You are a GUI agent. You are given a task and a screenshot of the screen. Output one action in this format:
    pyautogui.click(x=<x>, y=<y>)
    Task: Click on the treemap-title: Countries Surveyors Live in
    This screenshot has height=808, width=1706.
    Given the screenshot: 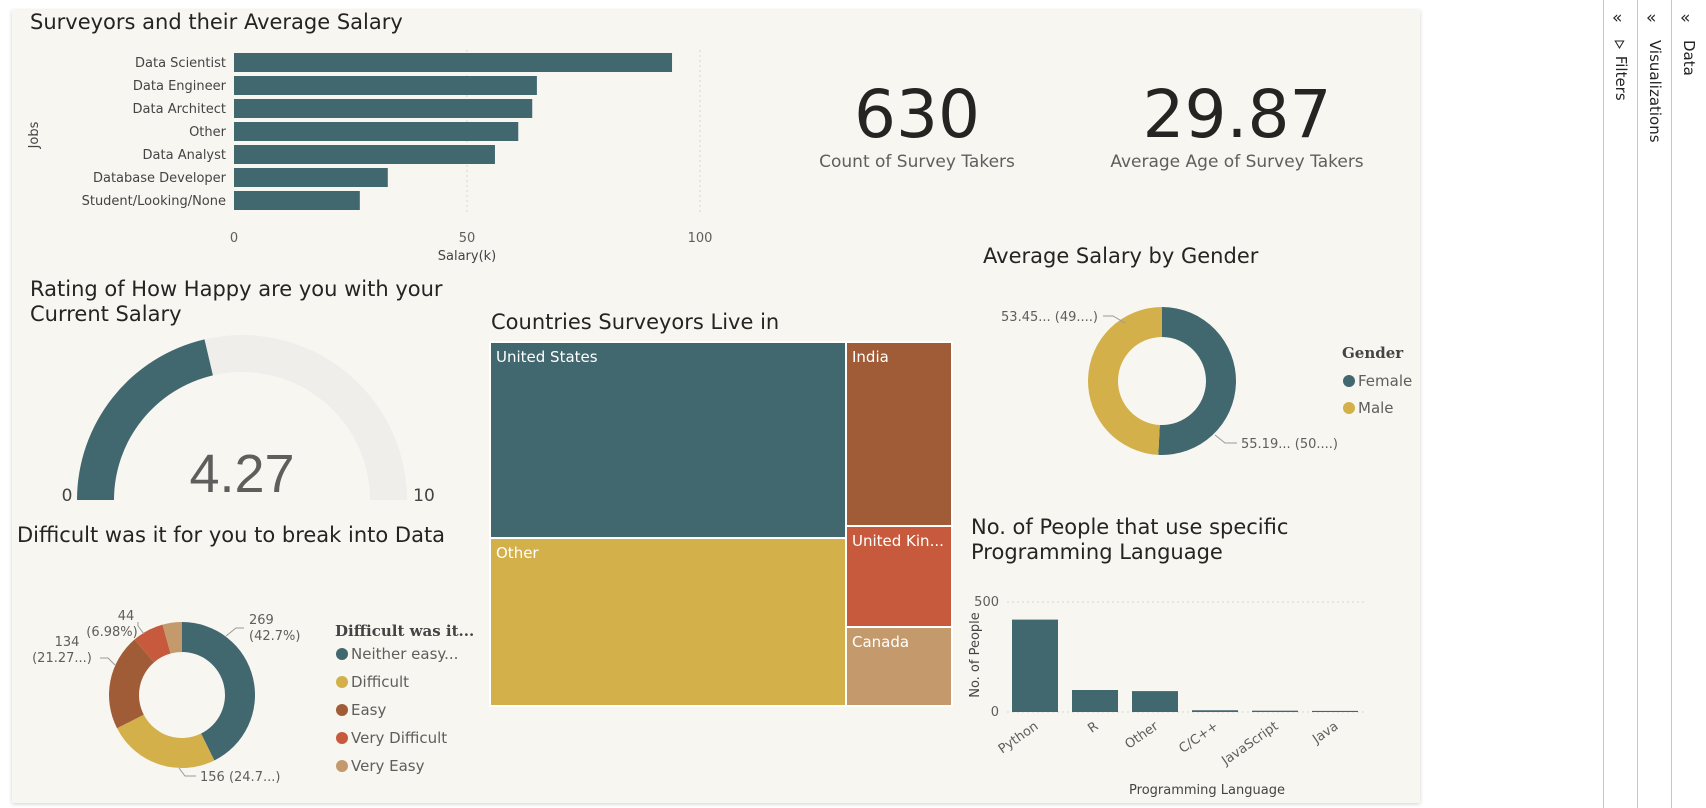 What is the action you would take?
    pyautogui.click(x=635, y=322)
    